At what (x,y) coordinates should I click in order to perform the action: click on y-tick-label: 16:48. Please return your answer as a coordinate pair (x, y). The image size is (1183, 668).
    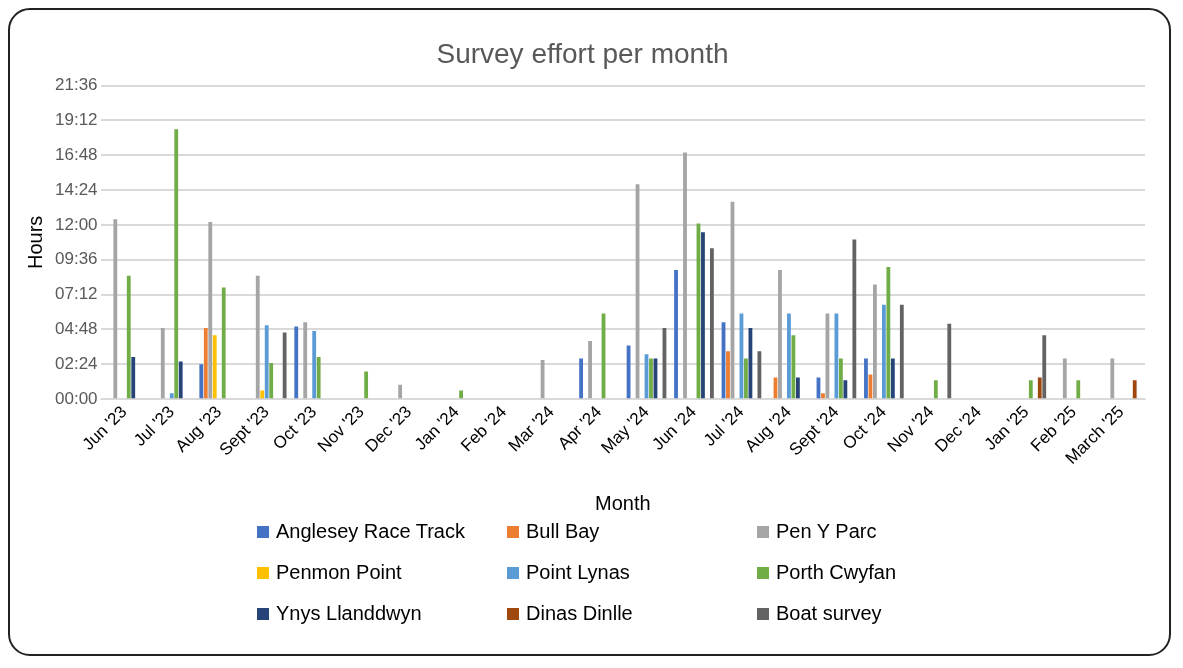
    Looking at the image, I should click on (76, 154).